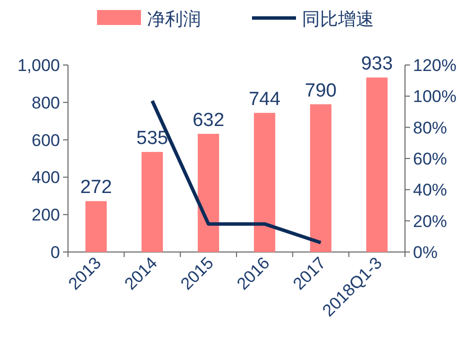 This screenshot has width=465, height=341. What do you see at coordinates (430, 221) in the screenshot?
I see `y2-tick-label: 20%` at bounding box center [430, 221].